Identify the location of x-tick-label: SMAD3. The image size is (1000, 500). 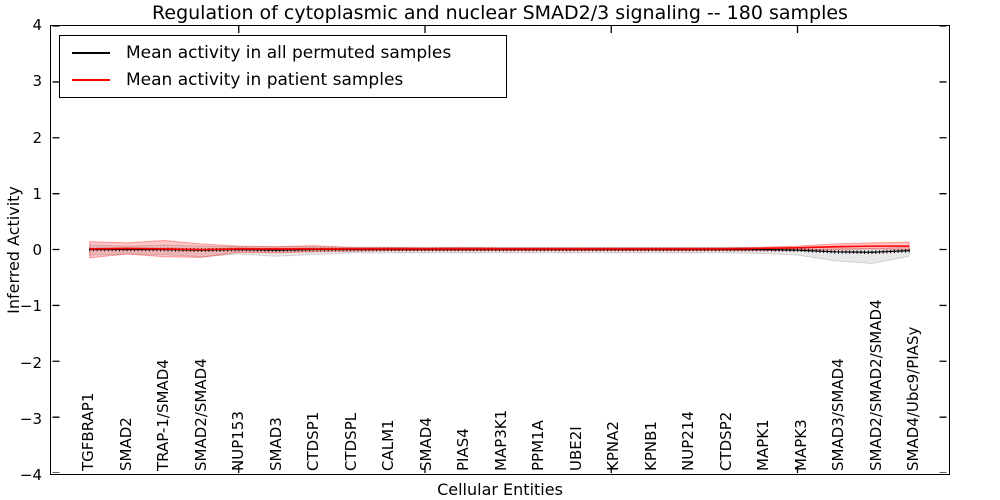
(275, 444).